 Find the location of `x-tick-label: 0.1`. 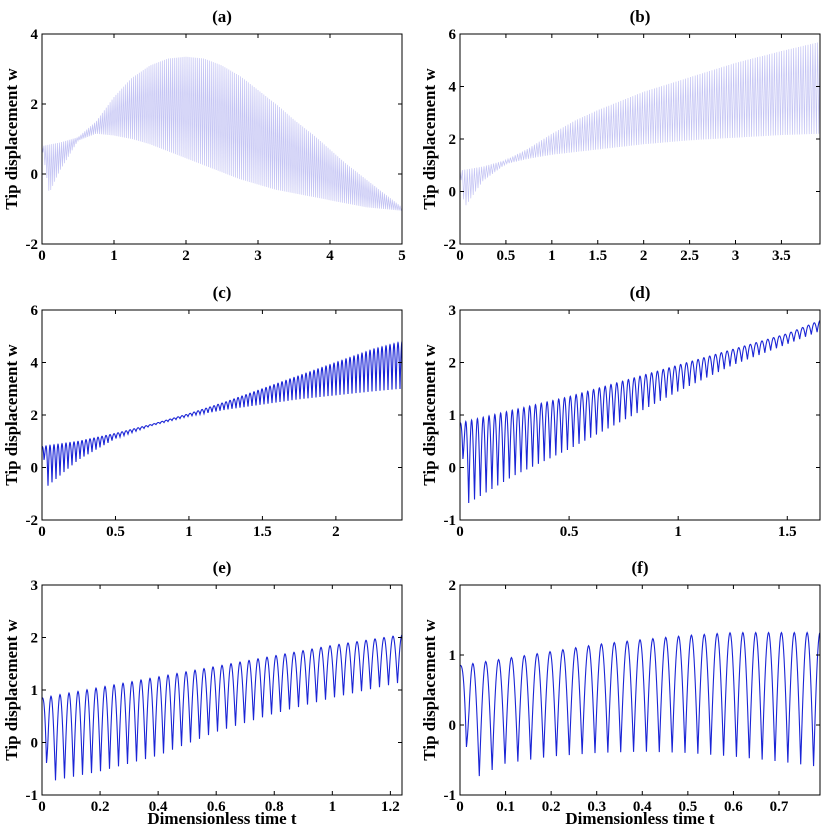

x-tick-label: 0.1 is located at coordinates (505, 807).